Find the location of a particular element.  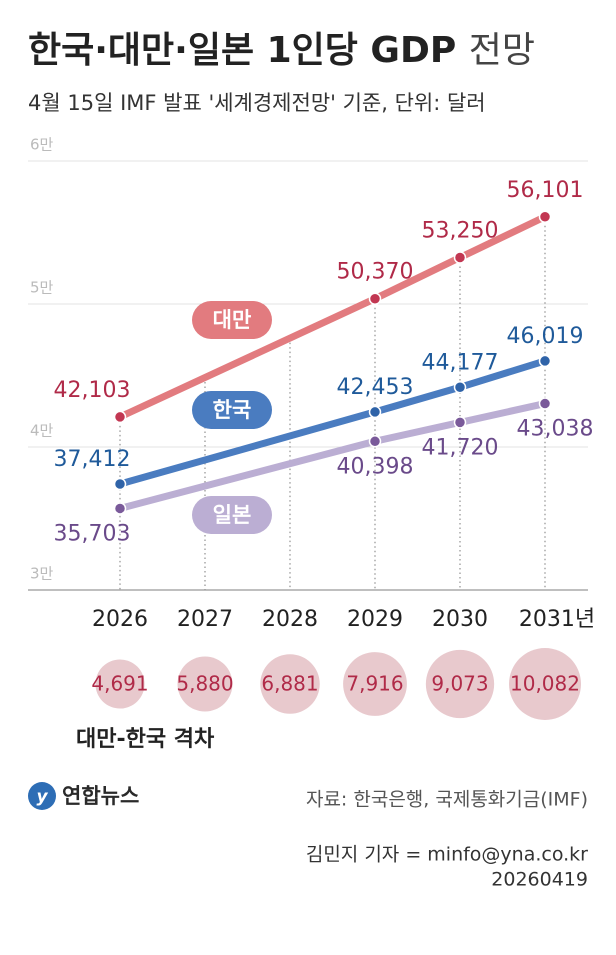

x-tick-label: 2028 is located at coordinates (290, 619).